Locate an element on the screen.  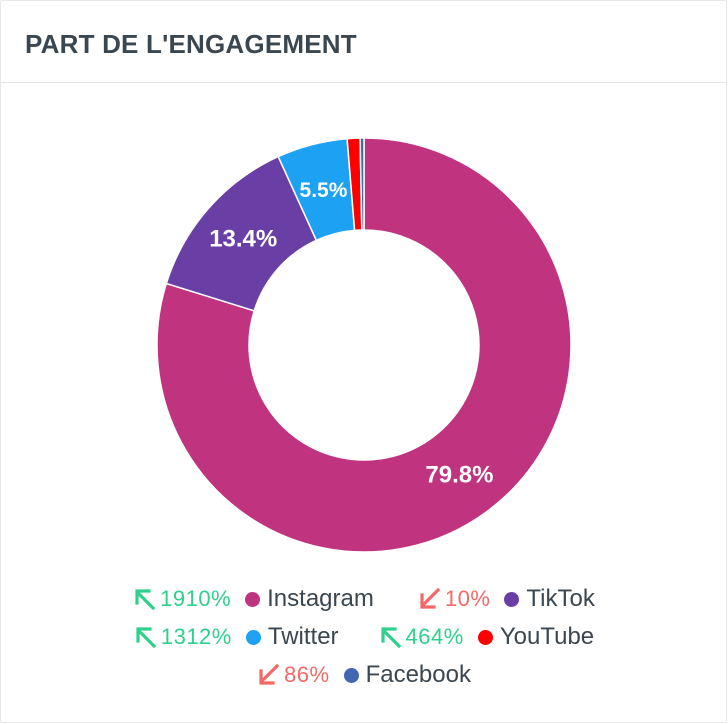
legend-dot-twitter is located at coordinates (253, 637).